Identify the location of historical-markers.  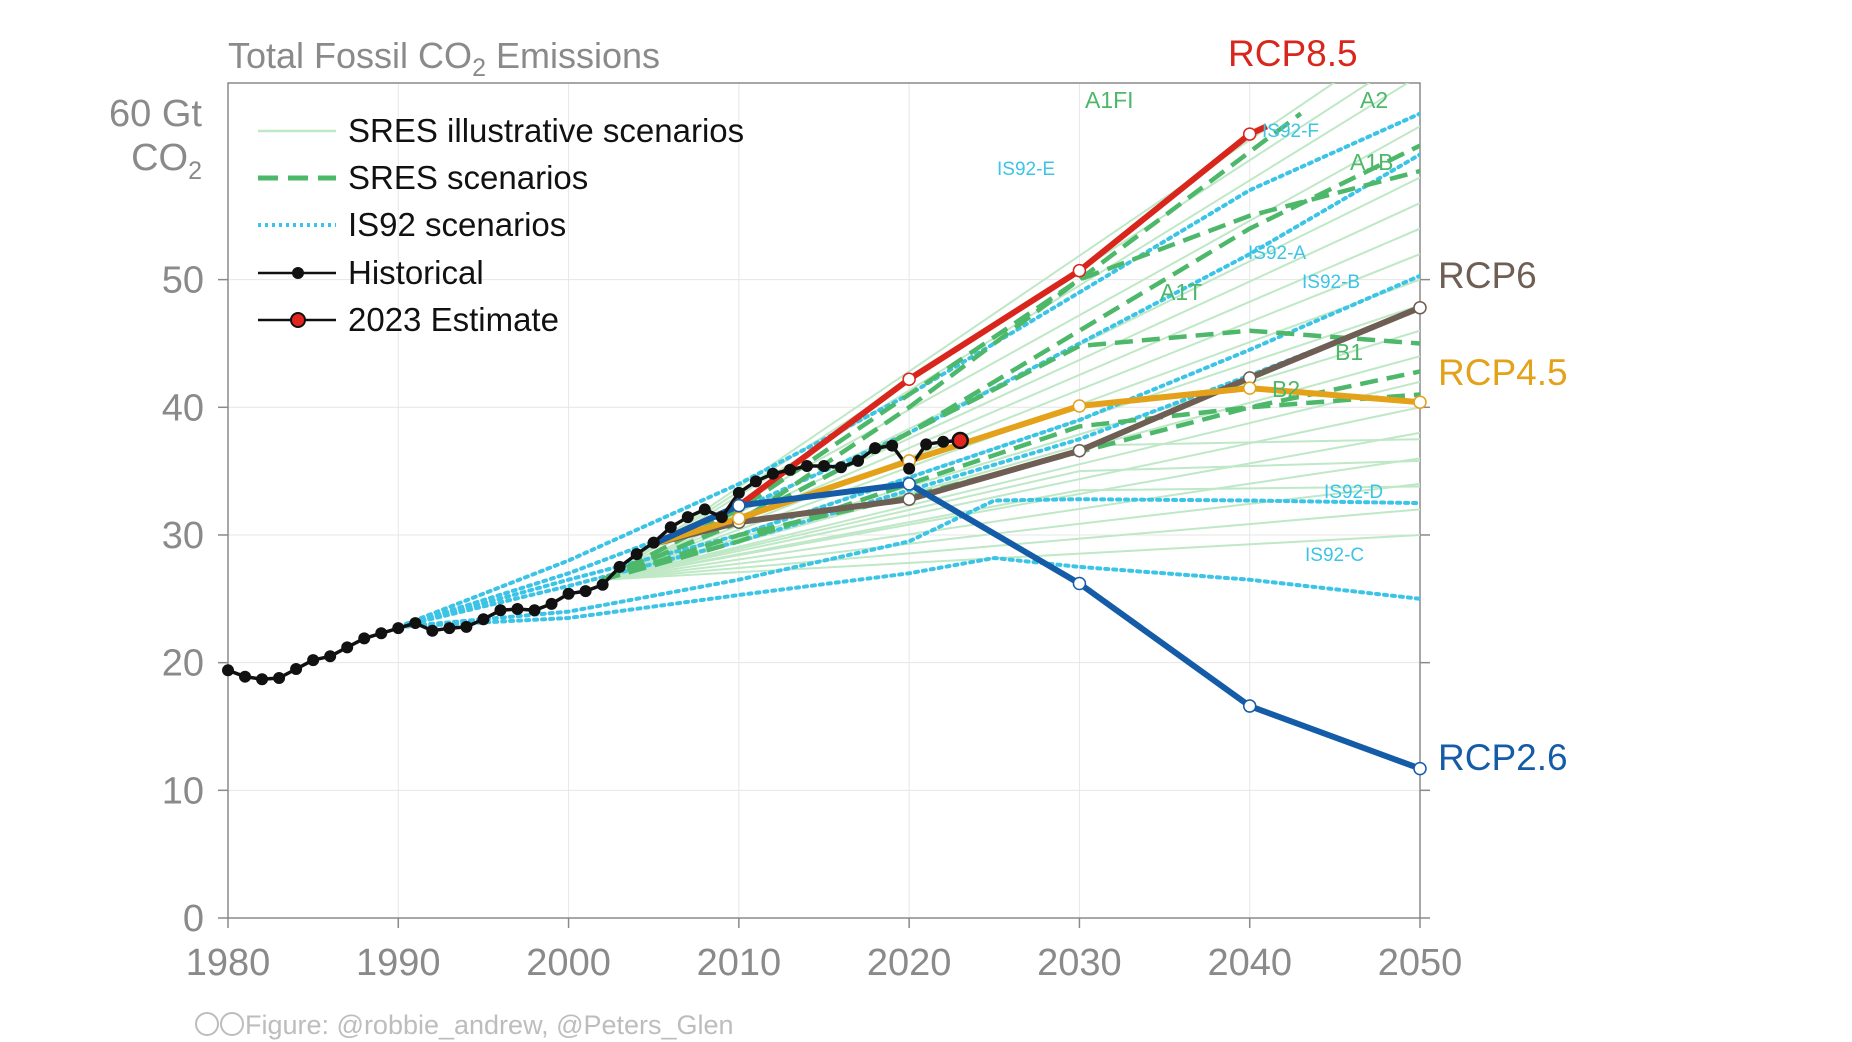
(595, 558).